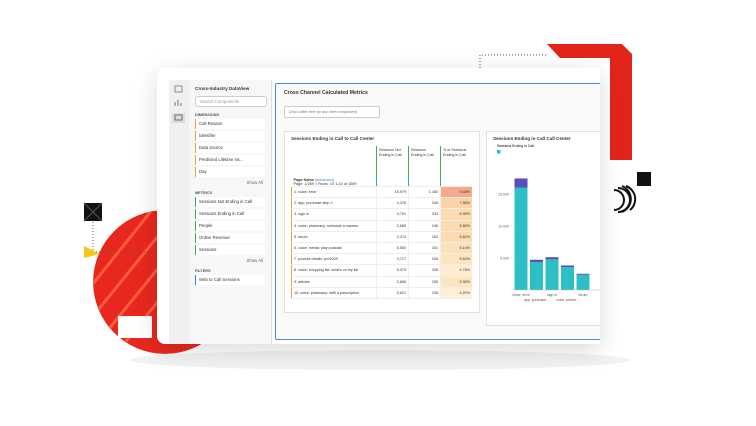  I want to click on value-cell: 2,374, so click(392, 237).